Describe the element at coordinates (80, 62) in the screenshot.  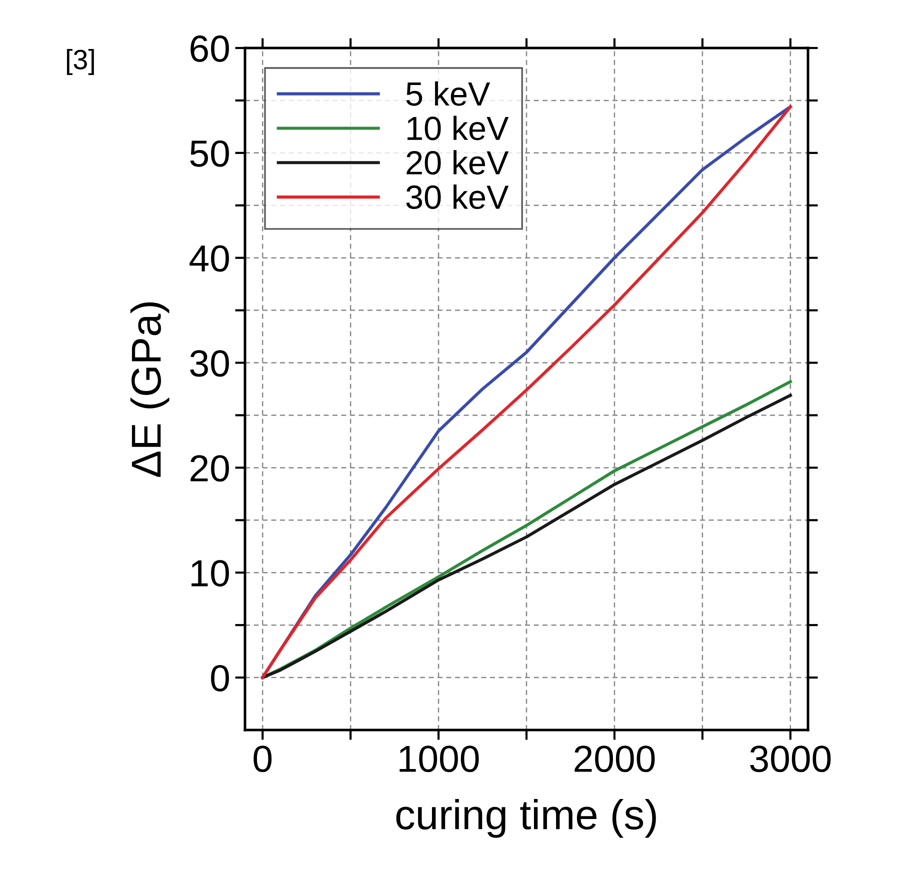
I see `text: [3]` at that location.